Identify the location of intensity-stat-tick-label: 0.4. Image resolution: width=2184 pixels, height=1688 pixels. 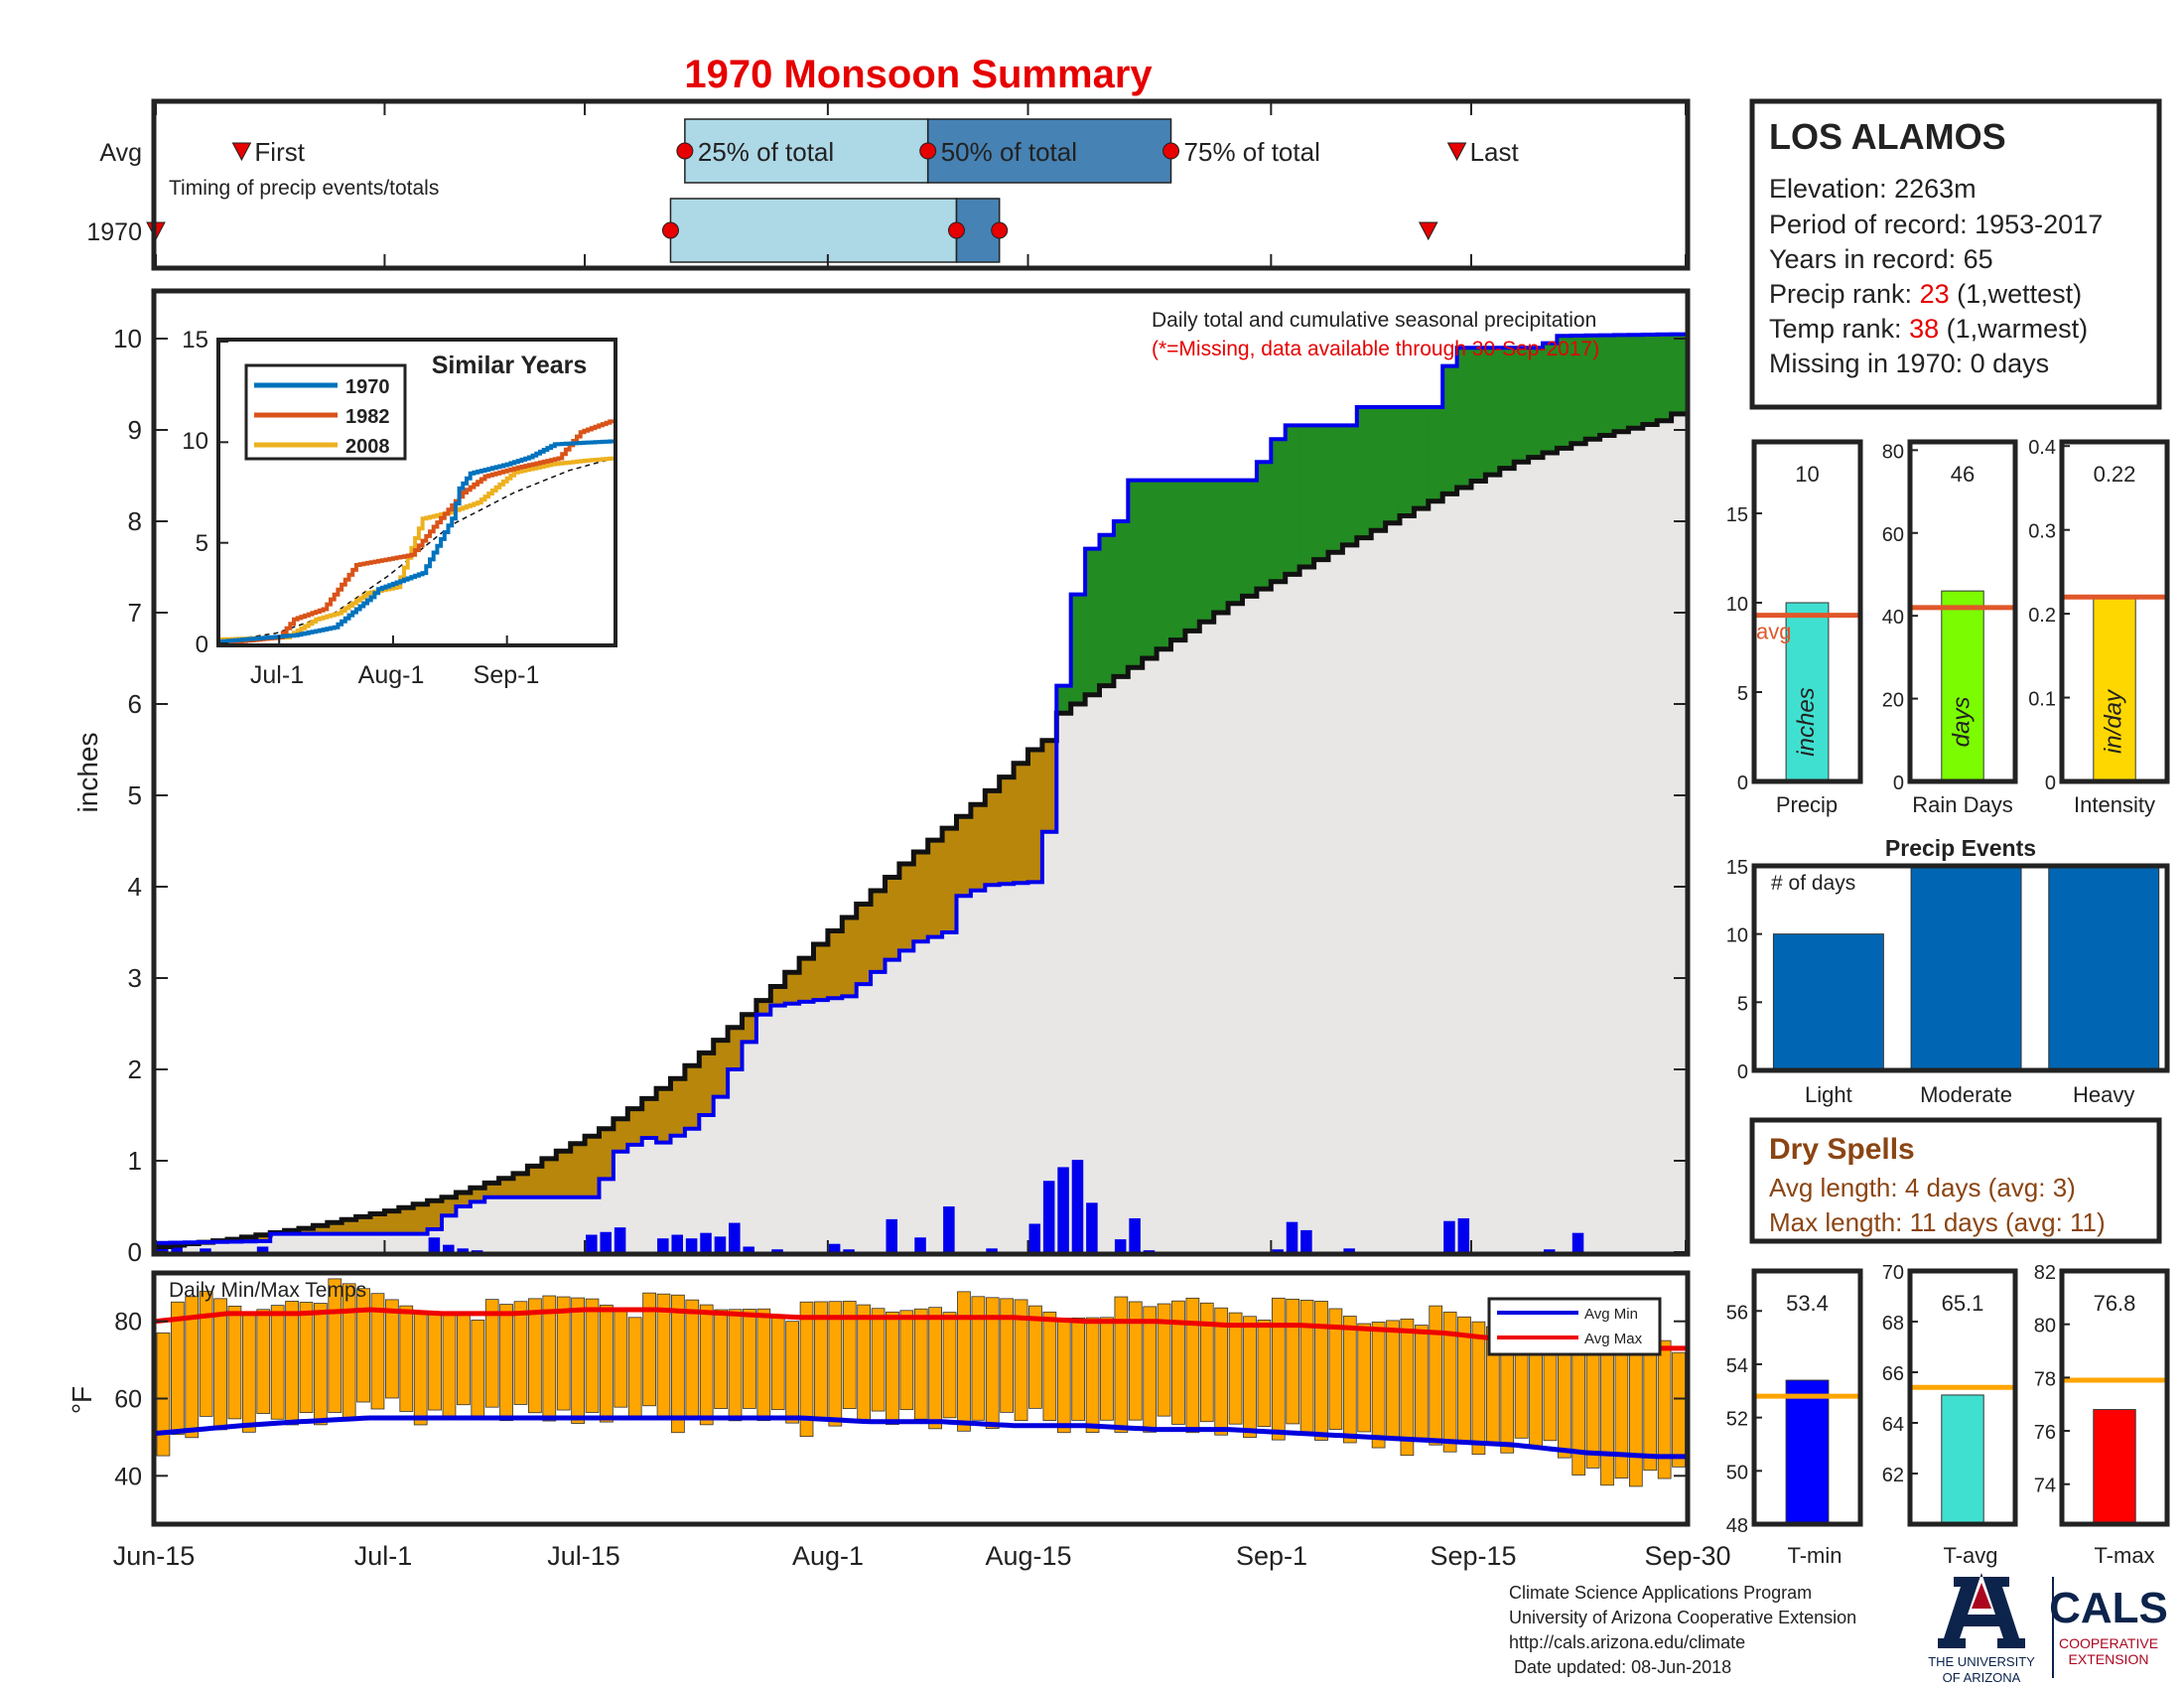
(2042, 448).